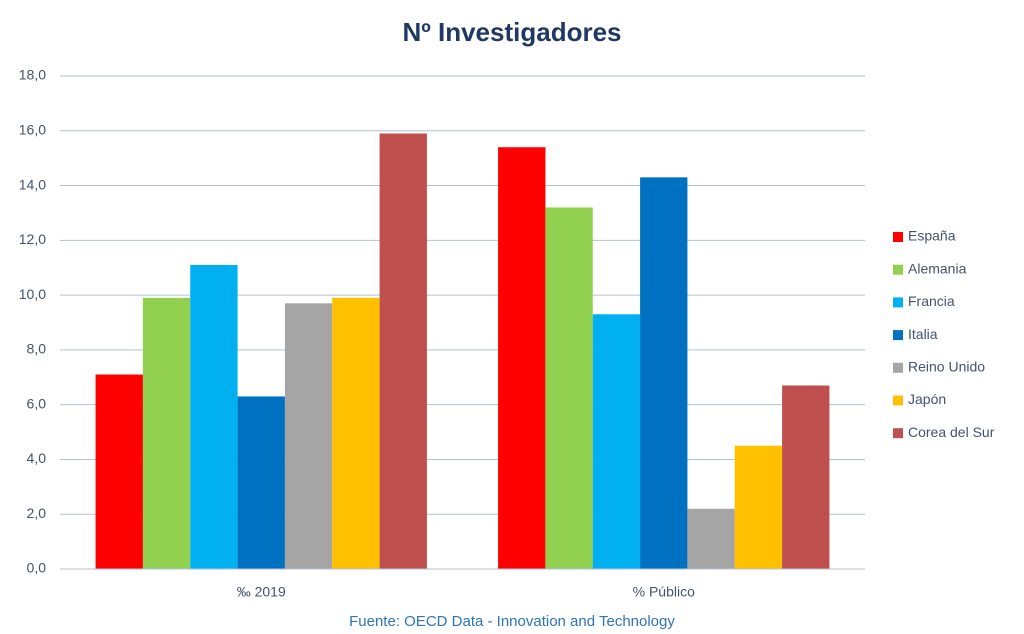  Describe the element at coordinates (923, 334) in the screenshot. I see `legend-label: Italia` at that location.